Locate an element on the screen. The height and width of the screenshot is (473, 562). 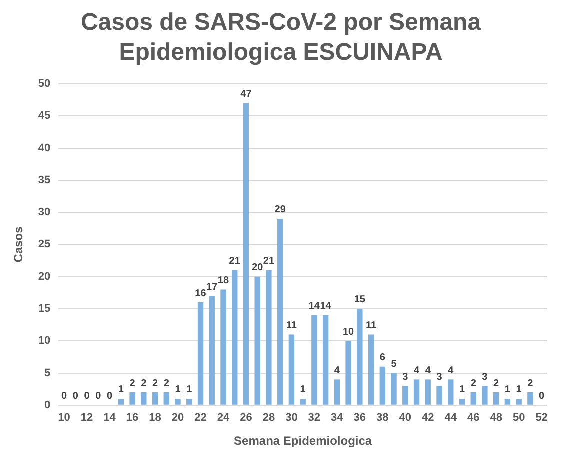
x-tick-label: 24 is located at coordinates (223, 418).